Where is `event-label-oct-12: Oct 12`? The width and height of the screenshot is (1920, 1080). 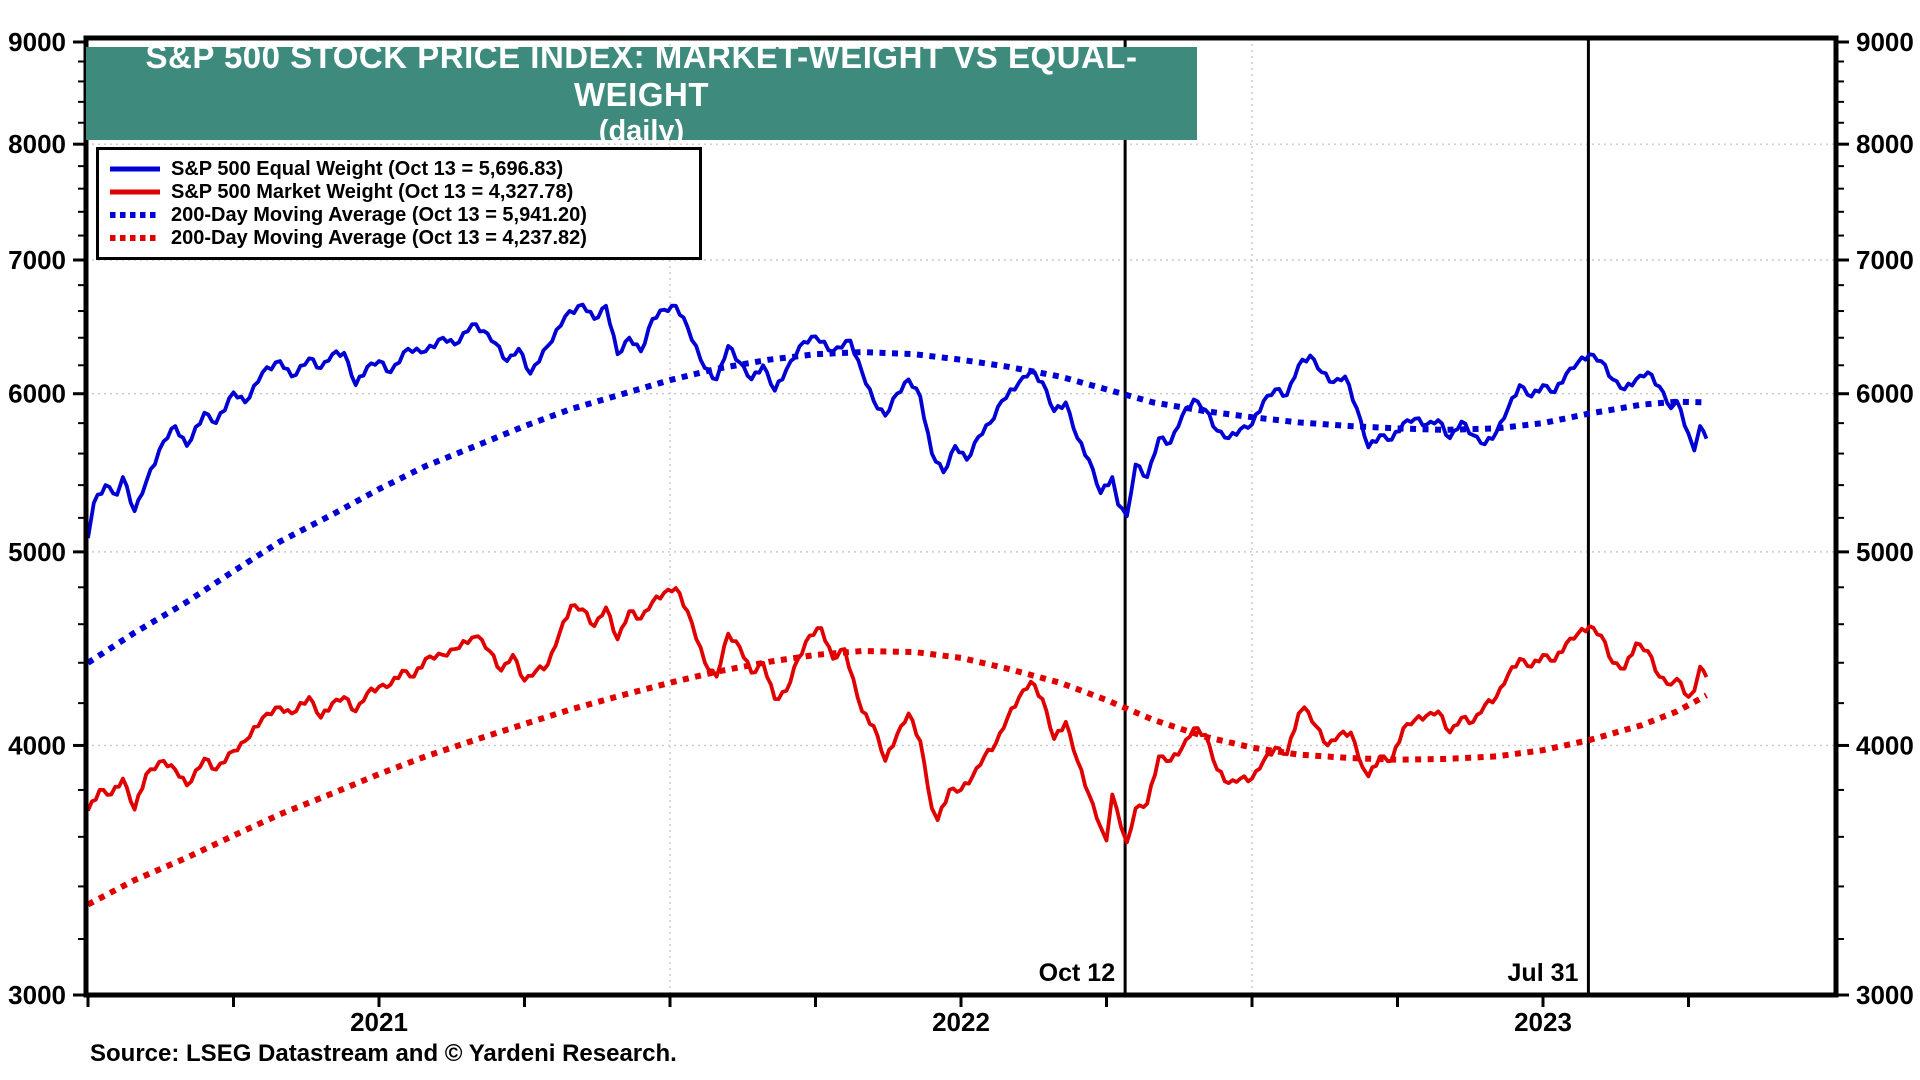
event-label-oct-12: Oct 12 is located at coordinates (1077, 973).